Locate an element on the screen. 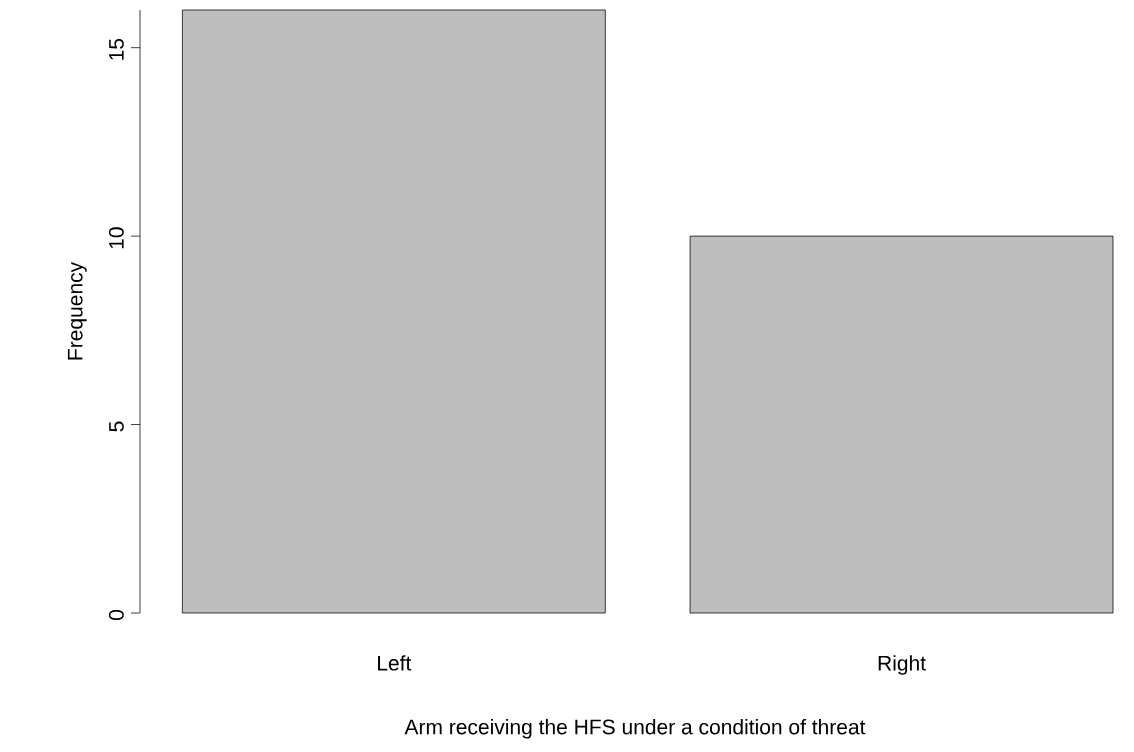 The width and height of the screenshot is (1134, 752). y-tick-label: 15 is located at coordinates (116, 49).